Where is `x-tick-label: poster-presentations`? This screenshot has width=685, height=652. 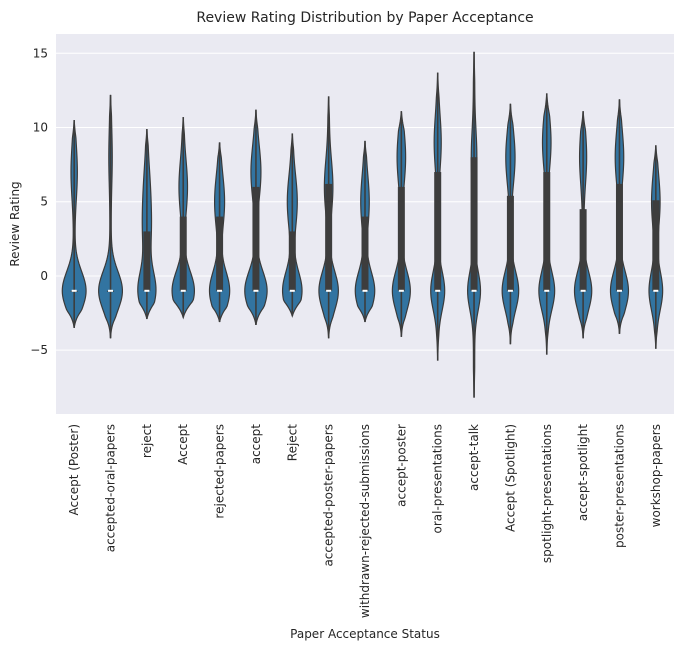
x-tick-label: poster-presentations is located at coordinates (619, 486).